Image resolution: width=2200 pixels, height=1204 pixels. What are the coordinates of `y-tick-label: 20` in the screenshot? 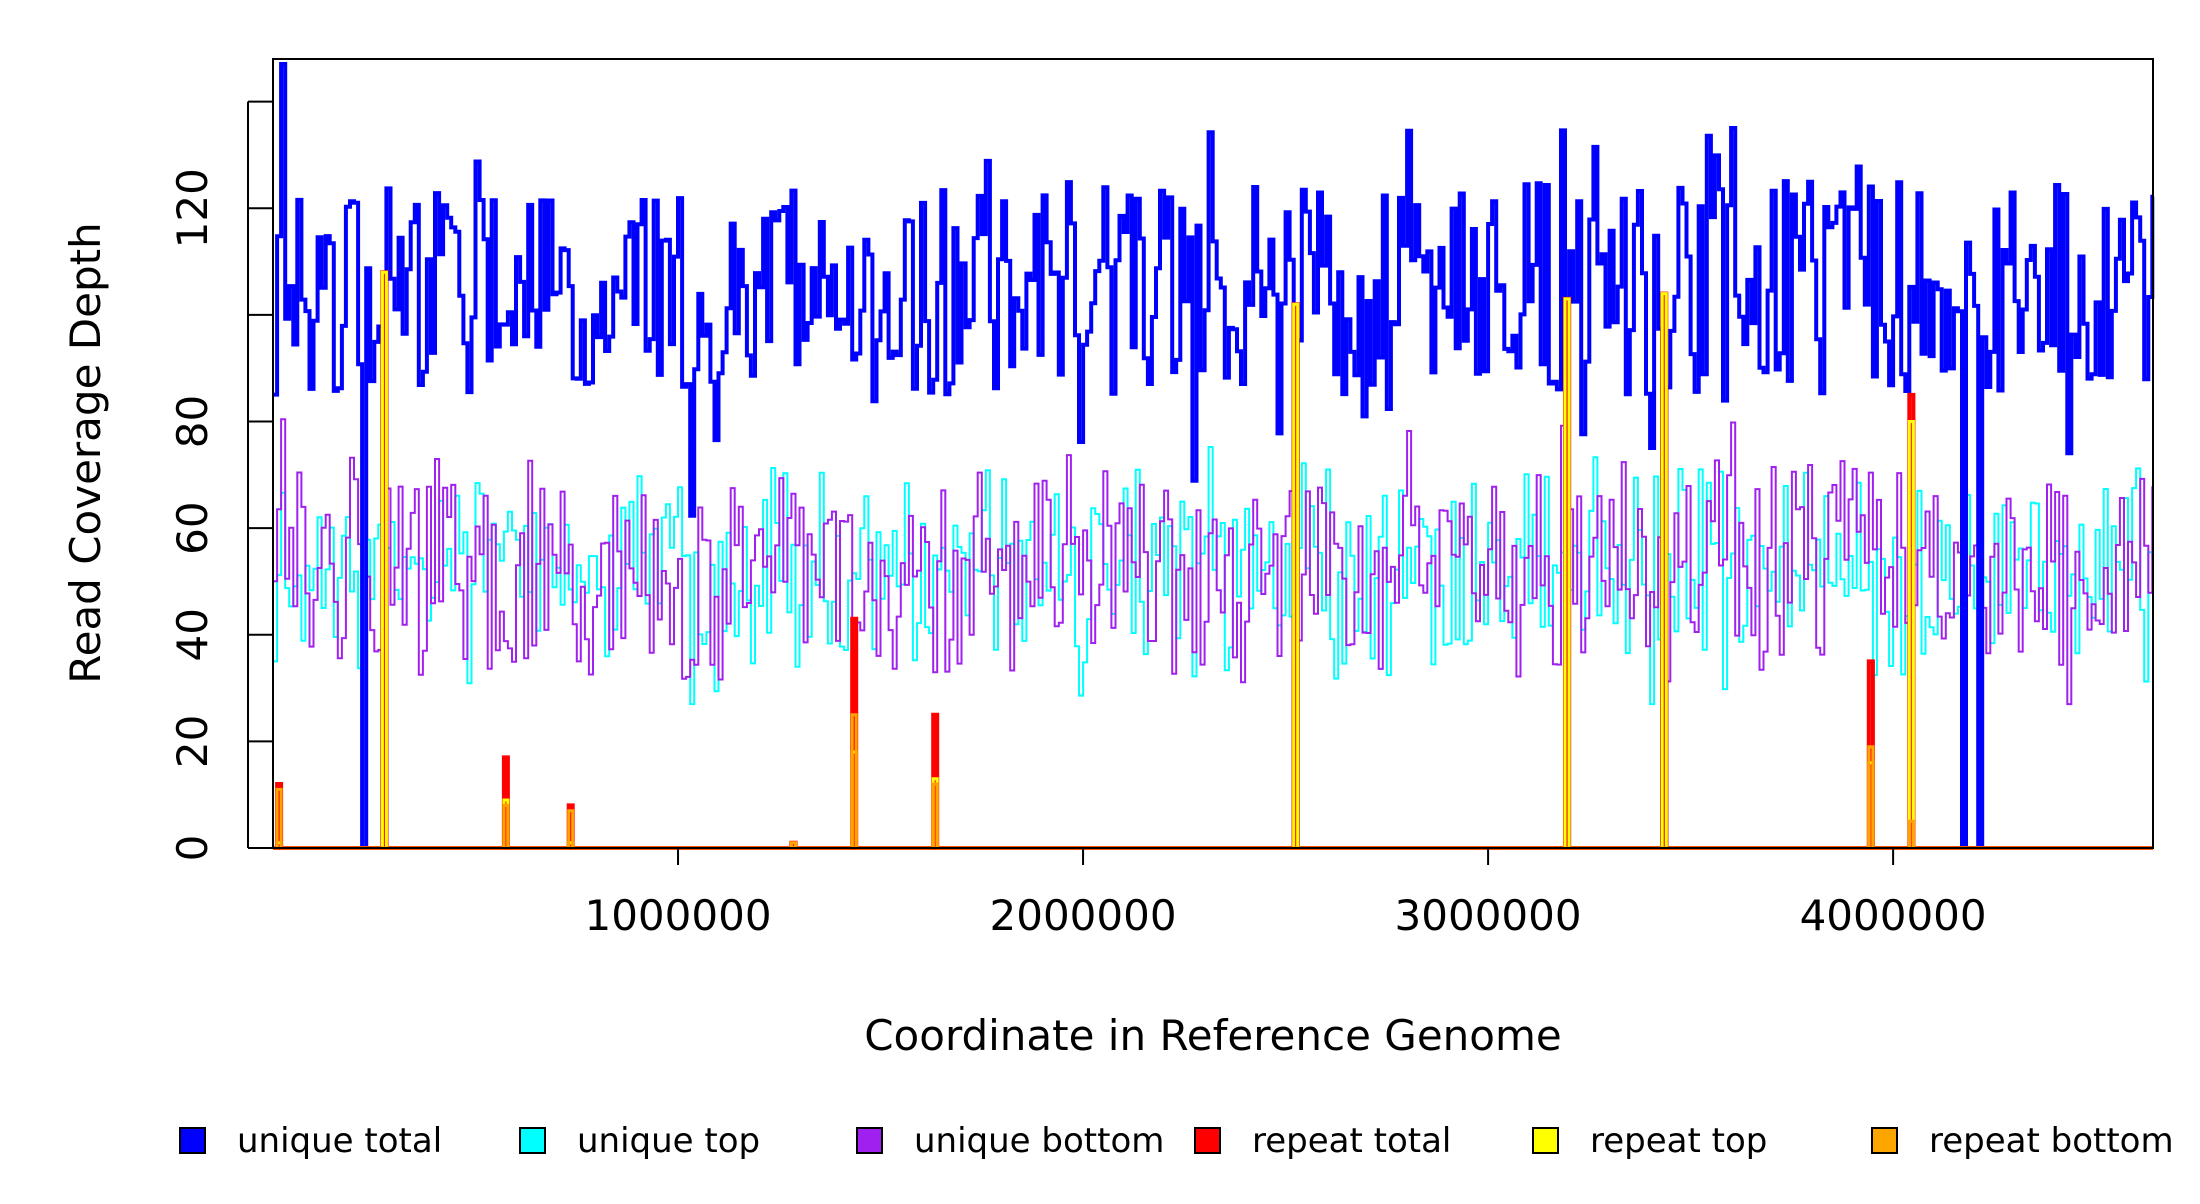 It's located at (192, 741).